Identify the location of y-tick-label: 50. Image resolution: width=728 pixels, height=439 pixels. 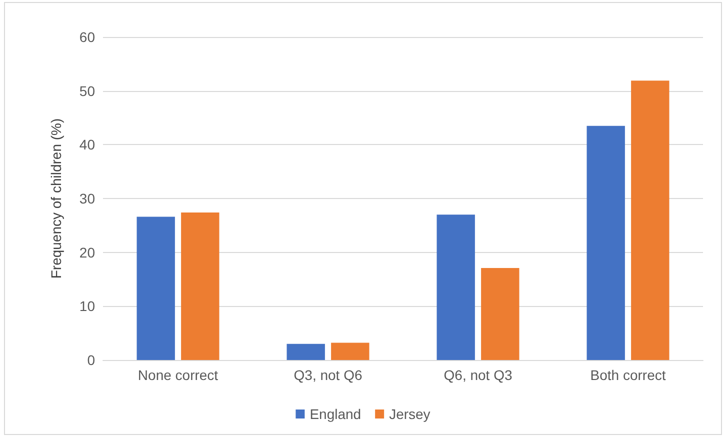
(87, 90).